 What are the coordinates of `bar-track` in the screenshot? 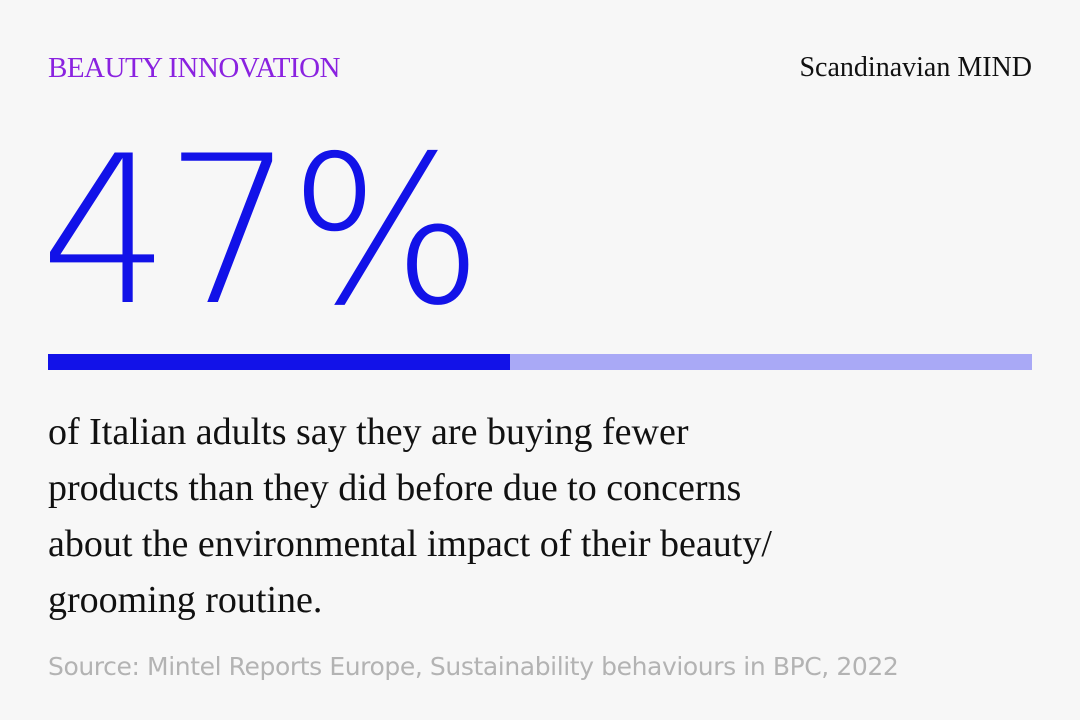 It's located at (540, 362).